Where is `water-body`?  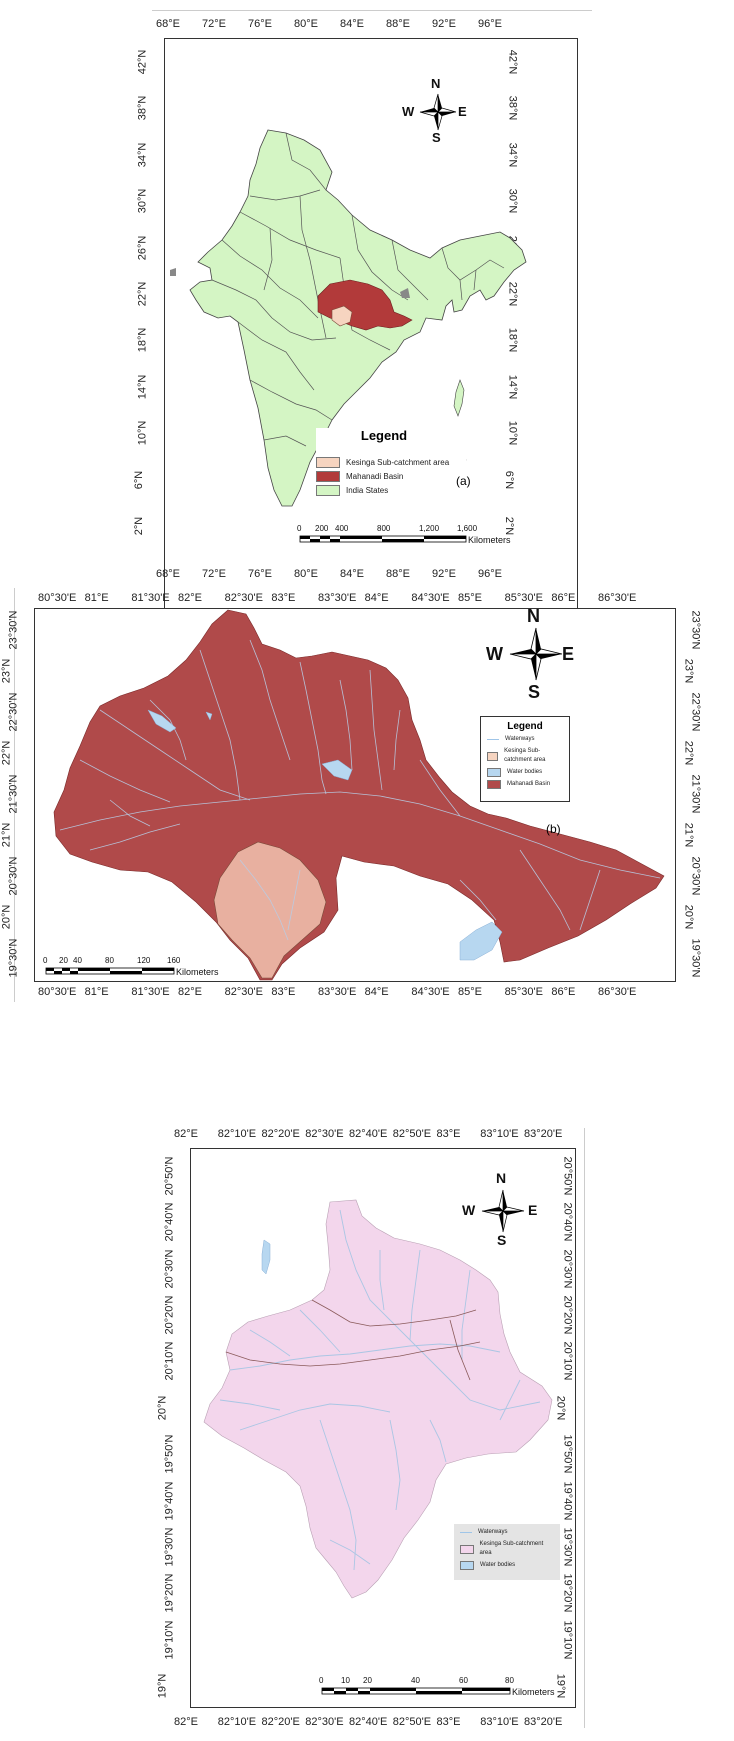
water-body is located at coordinates (266, 1257).